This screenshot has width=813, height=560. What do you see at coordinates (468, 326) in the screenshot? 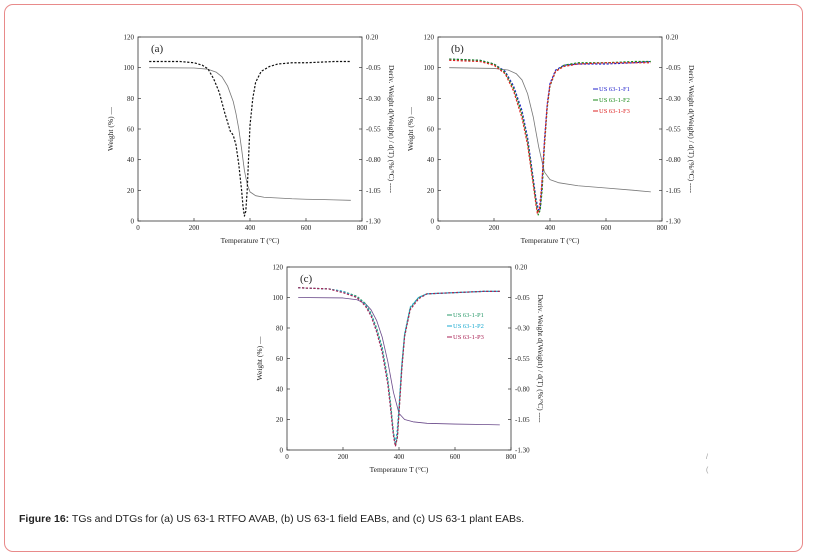
I see `legend-entry: US 63-1-P2` at bounding box center [468, 326].